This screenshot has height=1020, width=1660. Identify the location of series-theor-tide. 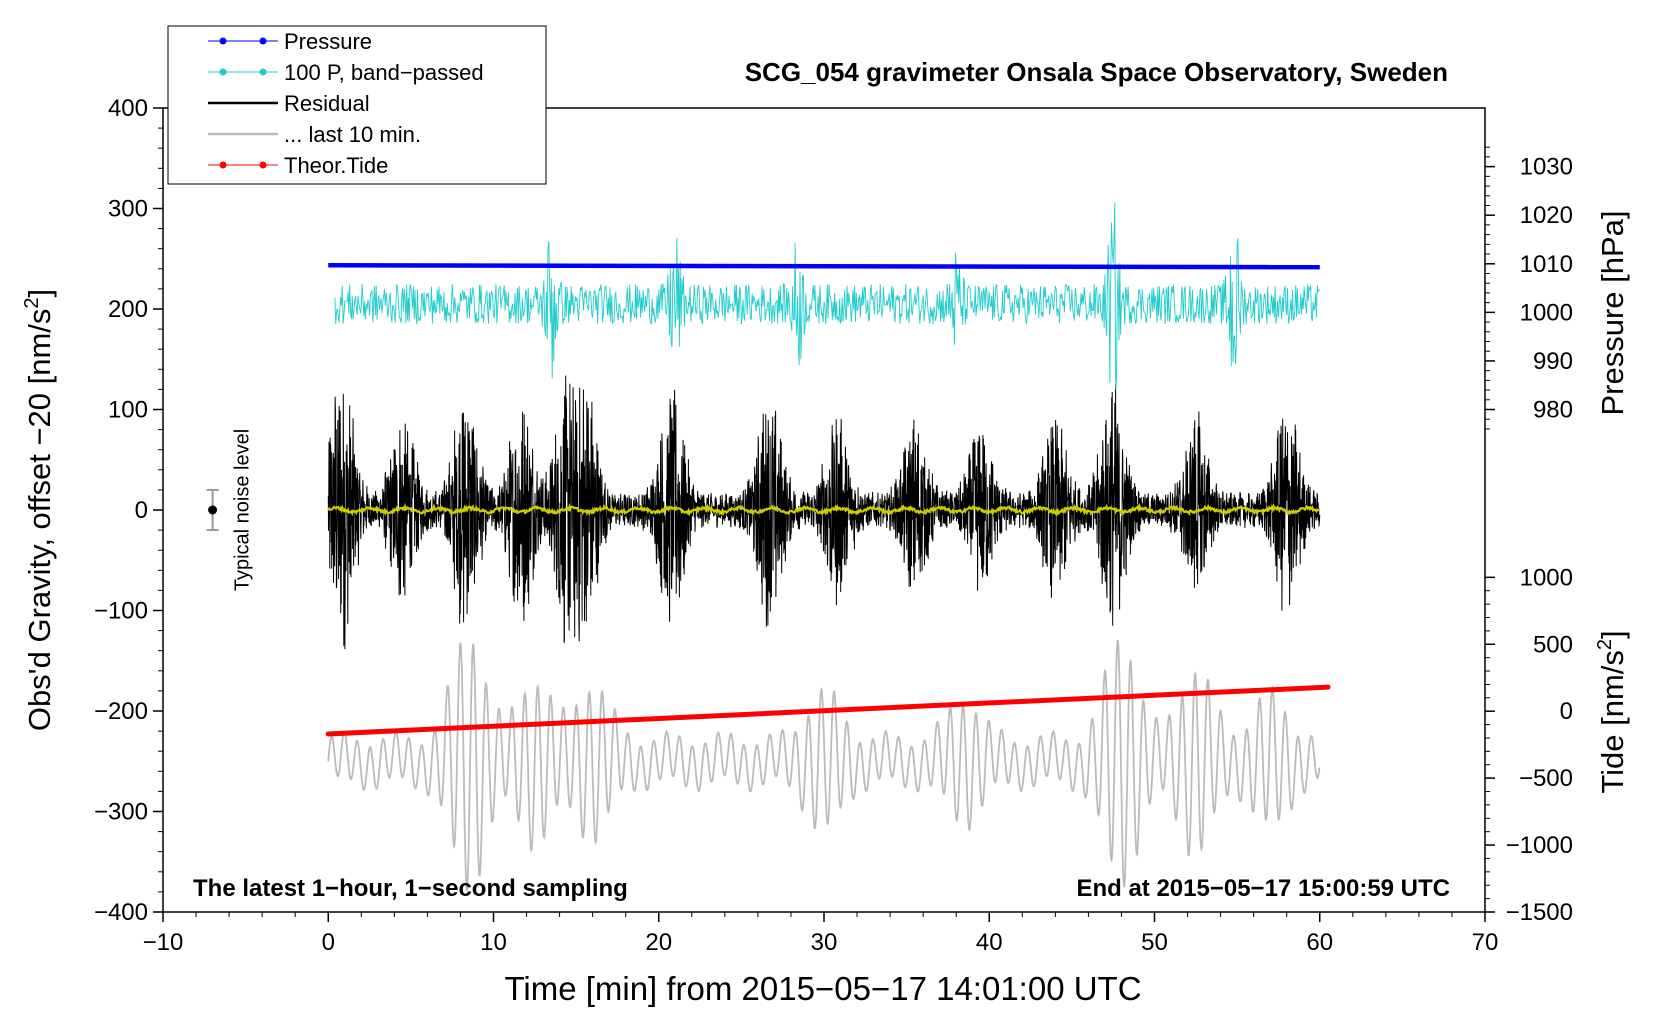
(828, 710).